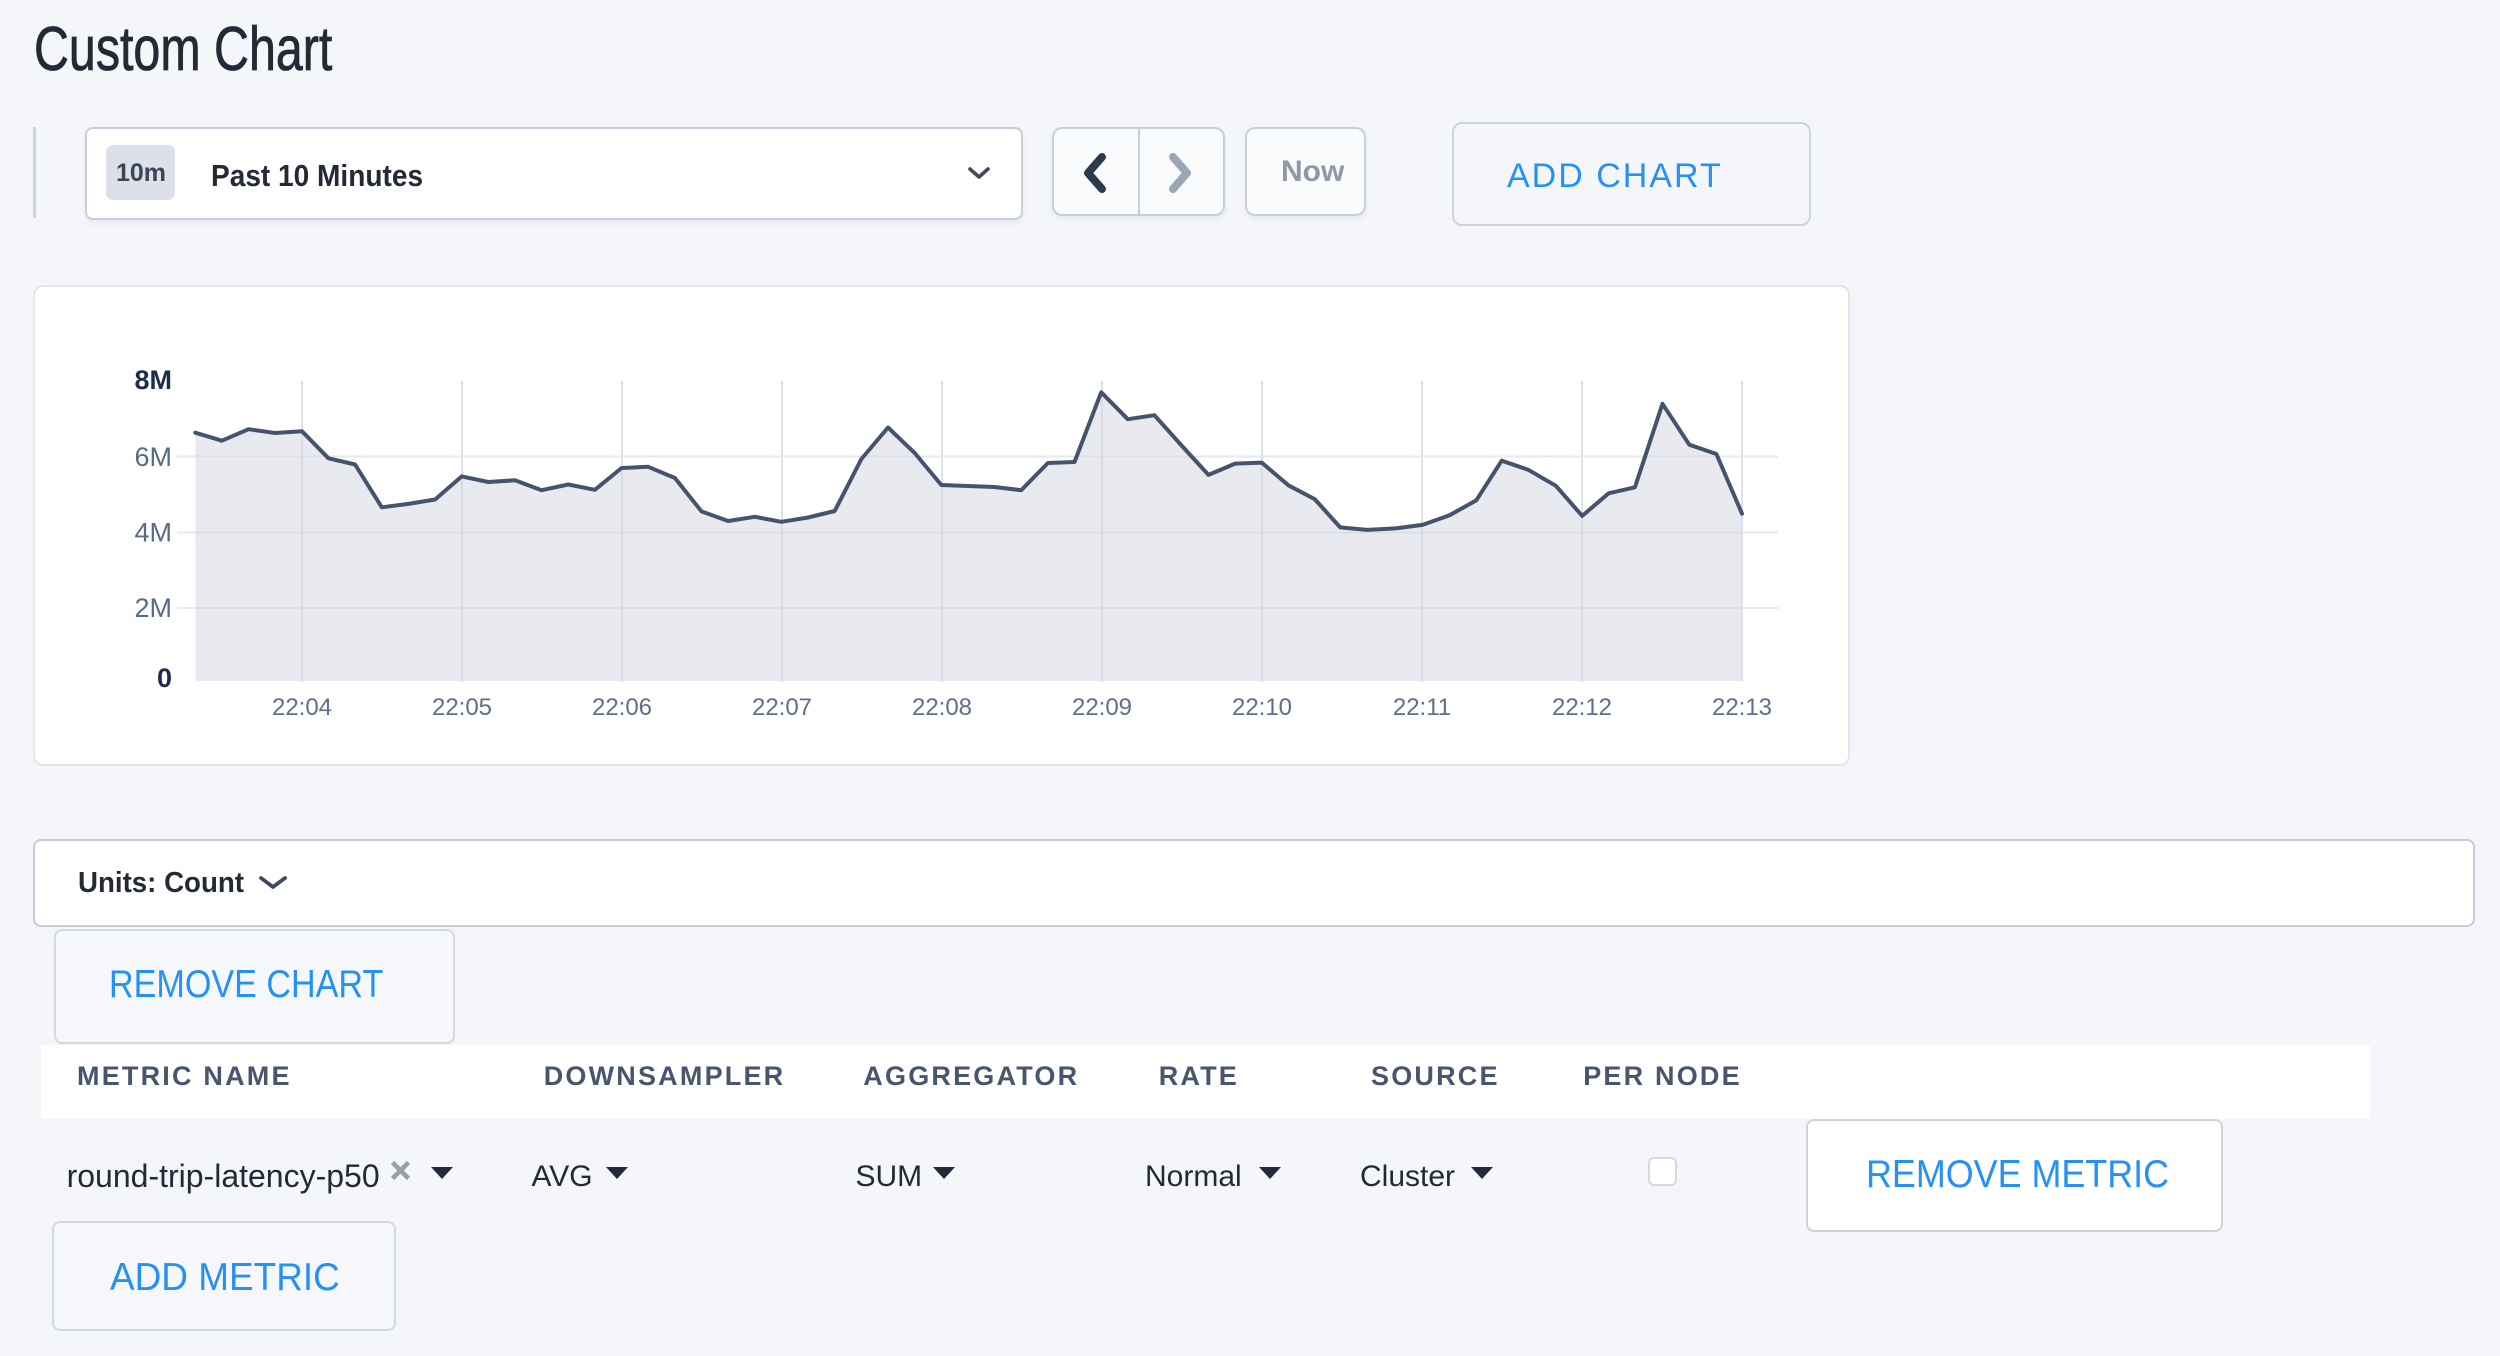  What do you see at coordinates (462, 707) in the screenshot?
I see `svg-text: 22:05` at bounding box center [462, 707].